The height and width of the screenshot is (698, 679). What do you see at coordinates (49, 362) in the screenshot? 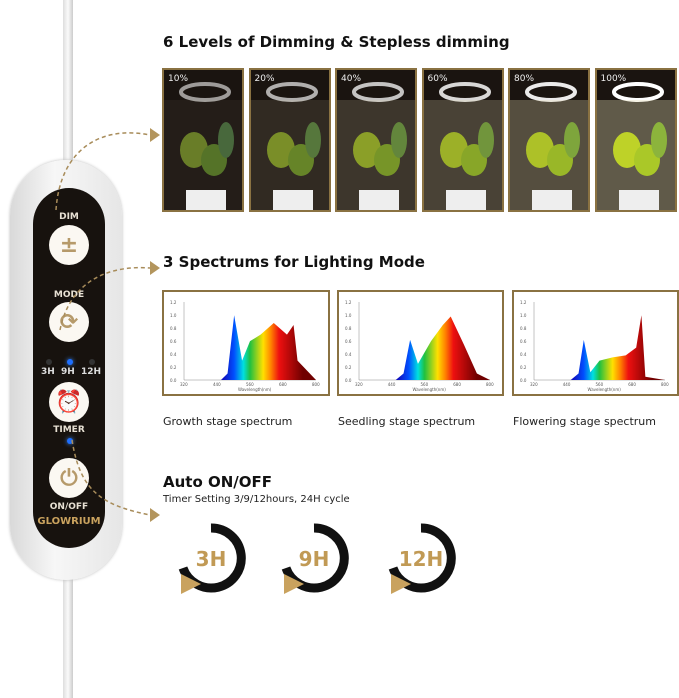
I see `led-3h` at bounding box center [49, 362].